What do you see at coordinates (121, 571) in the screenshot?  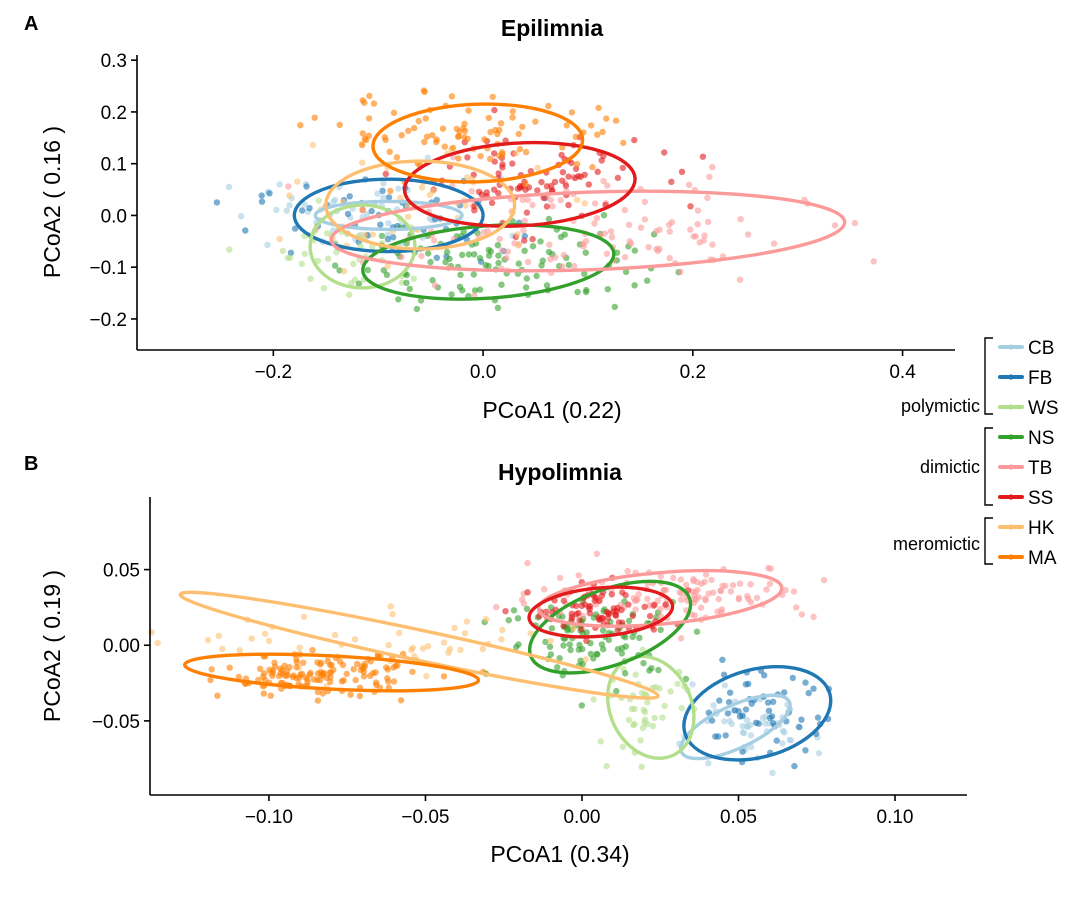 I see `y-tick-label: 0.05` at bounding box center [121, 571].